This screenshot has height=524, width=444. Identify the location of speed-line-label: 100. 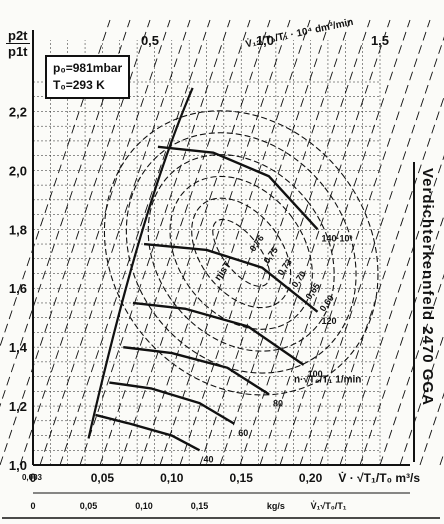
(315, 374).